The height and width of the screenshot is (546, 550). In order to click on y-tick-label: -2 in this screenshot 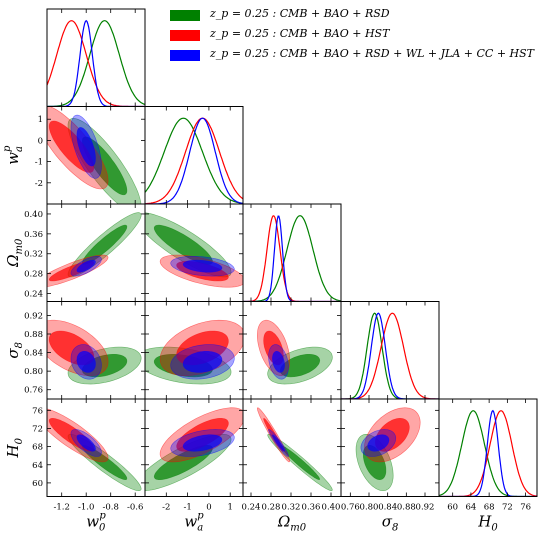, I will do `click(39, 184)`.